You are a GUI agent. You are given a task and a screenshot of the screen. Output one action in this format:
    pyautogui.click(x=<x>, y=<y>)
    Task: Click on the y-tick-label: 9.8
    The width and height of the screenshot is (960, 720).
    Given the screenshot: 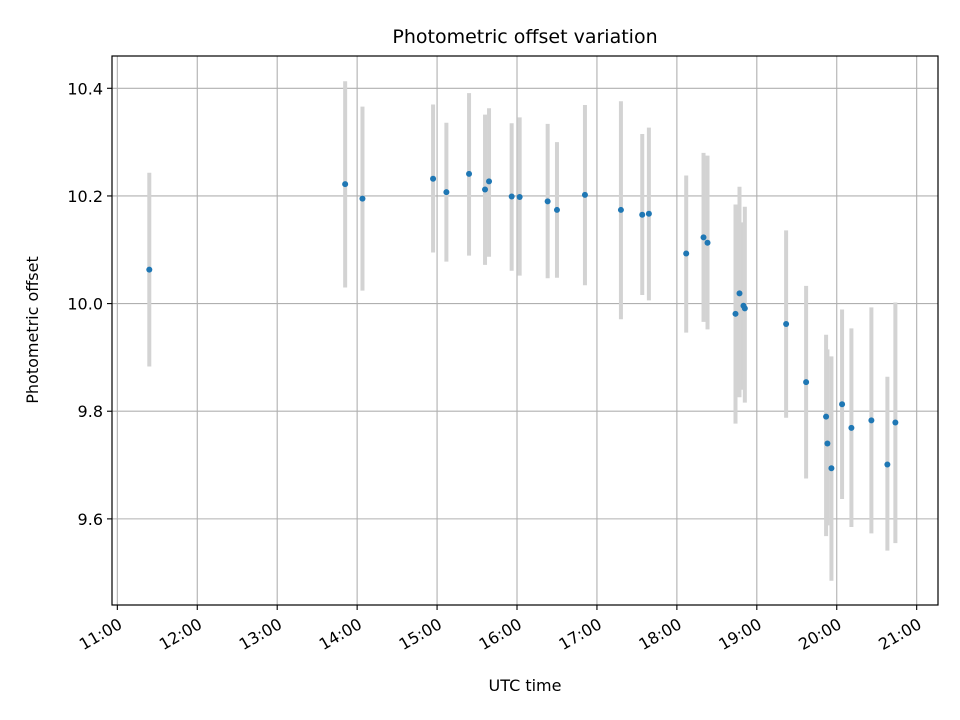 What is the action you would take?
    pyautogui.click(x=90, y=411)
    